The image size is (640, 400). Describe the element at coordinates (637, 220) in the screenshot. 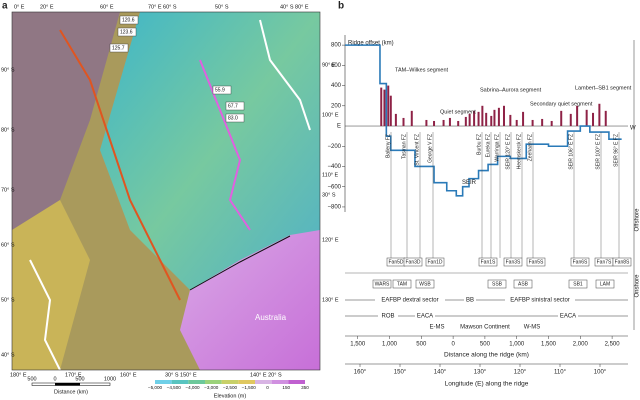

I see `side-label: Offshore` at that location.